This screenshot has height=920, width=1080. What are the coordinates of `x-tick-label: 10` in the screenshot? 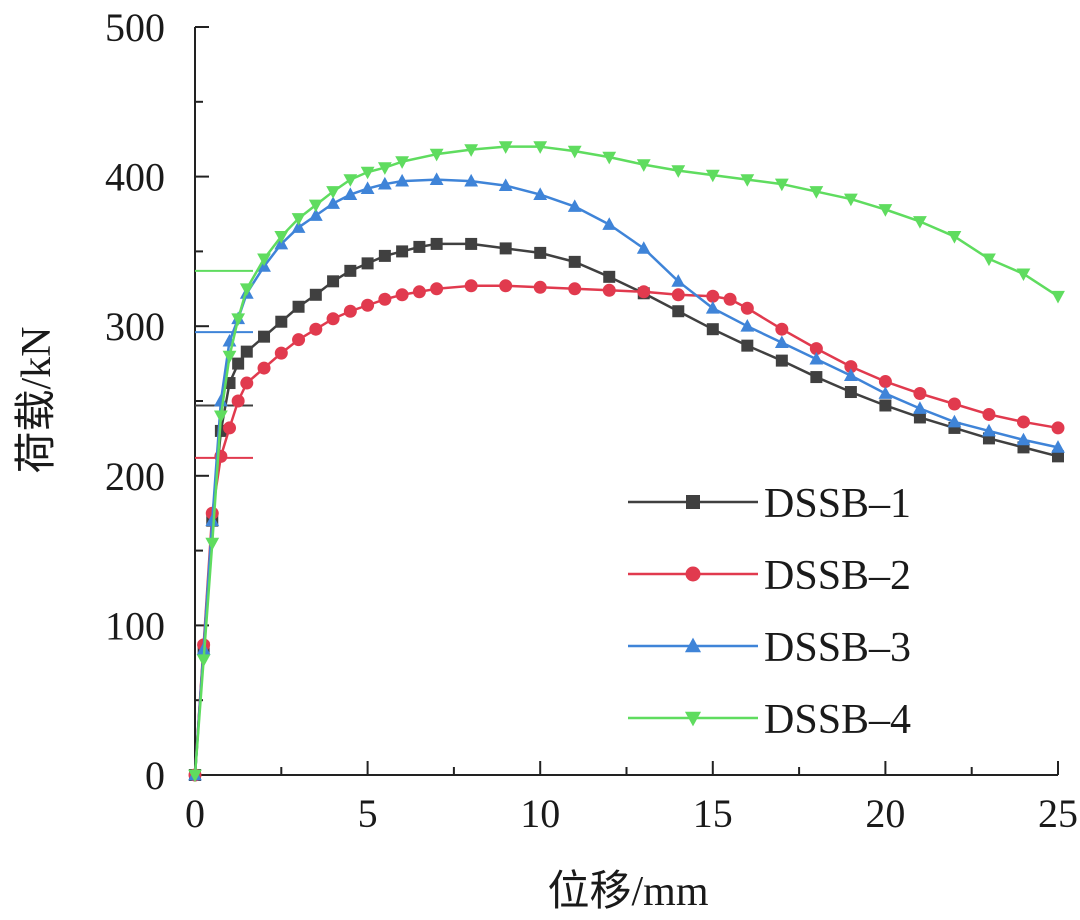 It's located at (540, 813).